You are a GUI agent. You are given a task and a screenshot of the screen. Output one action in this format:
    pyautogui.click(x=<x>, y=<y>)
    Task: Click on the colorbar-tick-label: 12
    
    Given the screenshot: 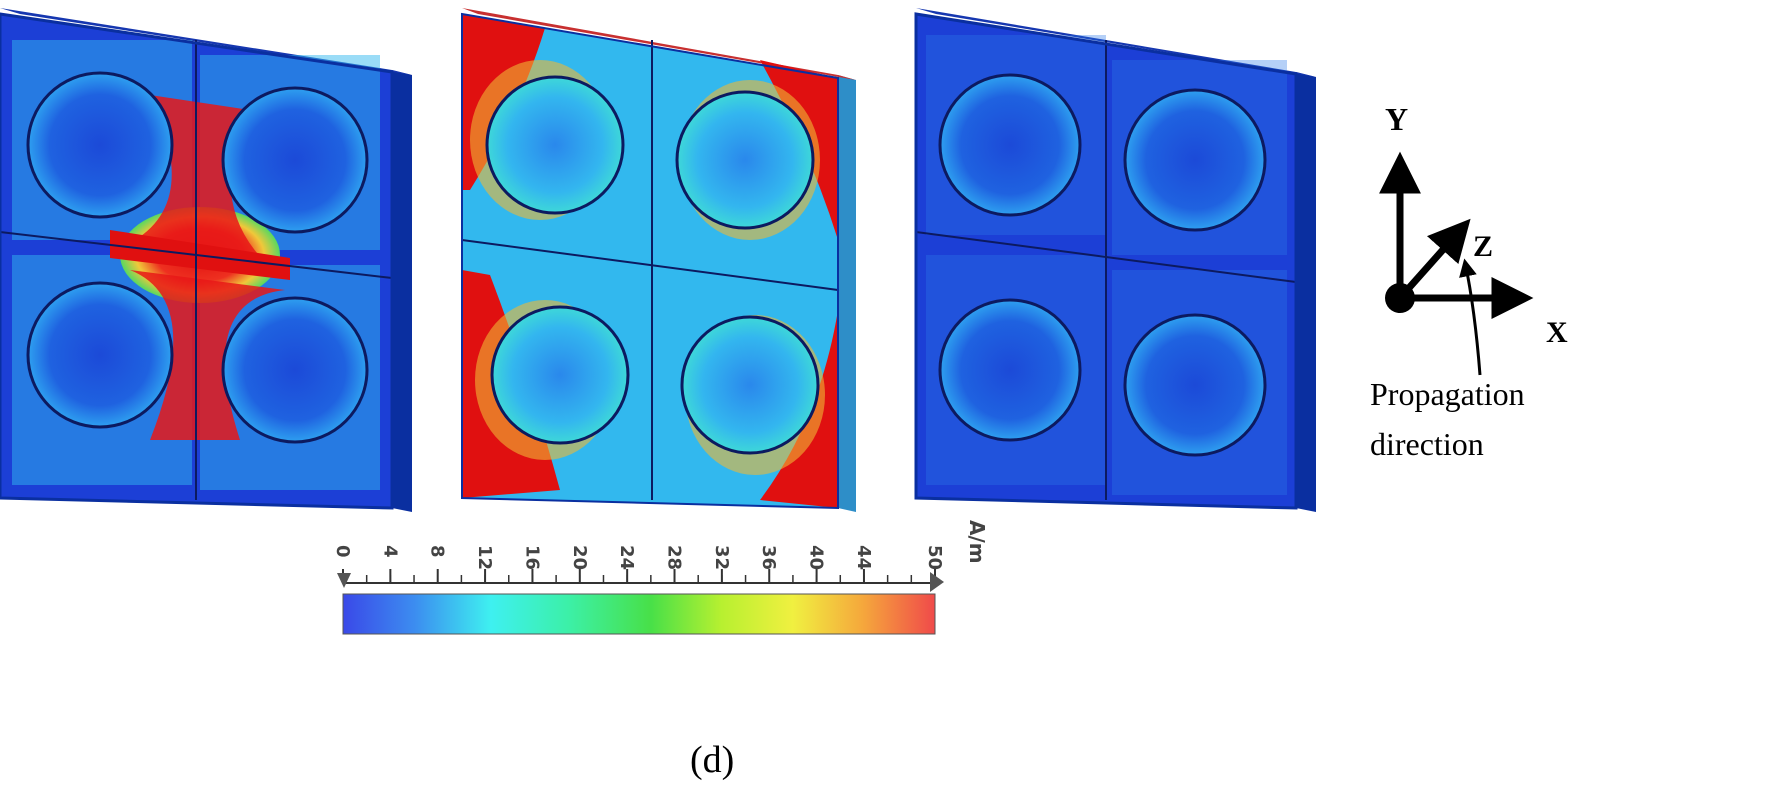 What is the action you would take?
    pyautogui.click(x=484, y=557)
    